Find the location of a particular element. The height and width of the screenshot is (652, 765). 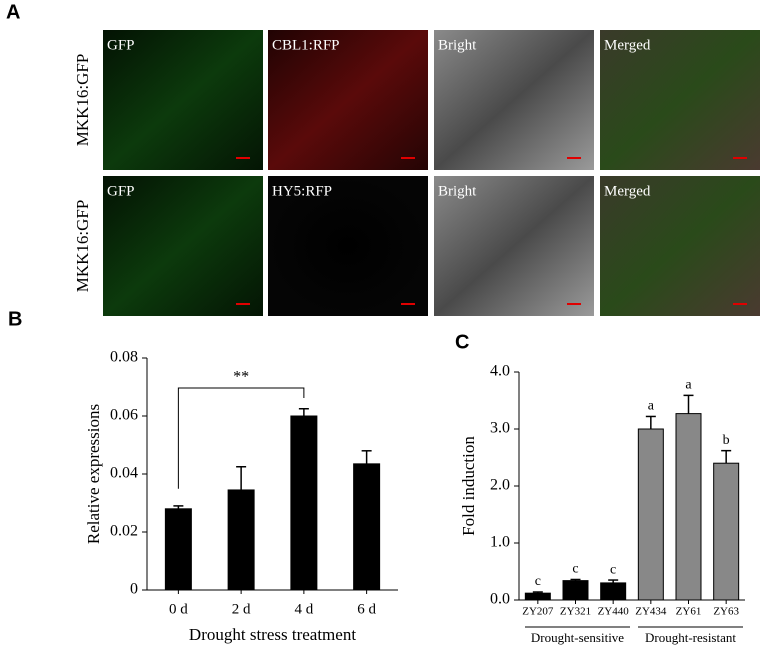

group-label: Drought-sensitive is located at coordinates (577, 637).